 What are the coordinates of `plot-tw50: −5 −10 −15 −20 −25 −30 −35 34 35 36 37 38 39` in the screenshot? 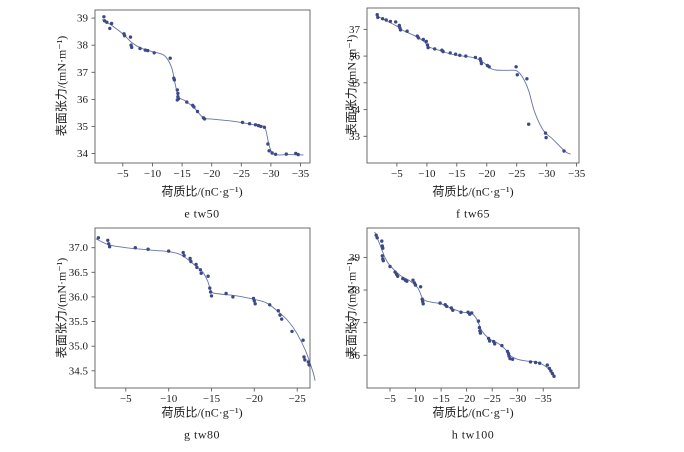 It's located at (194, 94).